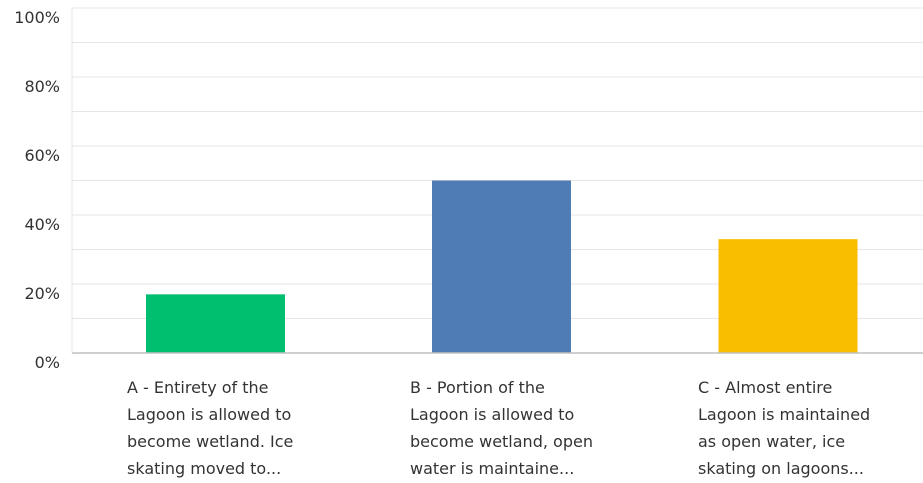  What do you see at coordinates (37, 190) in the screenshot?
I see `y-axis-ticks: 0% 20% 40% 60% 80% 100%` at bounding box center [37, 190].